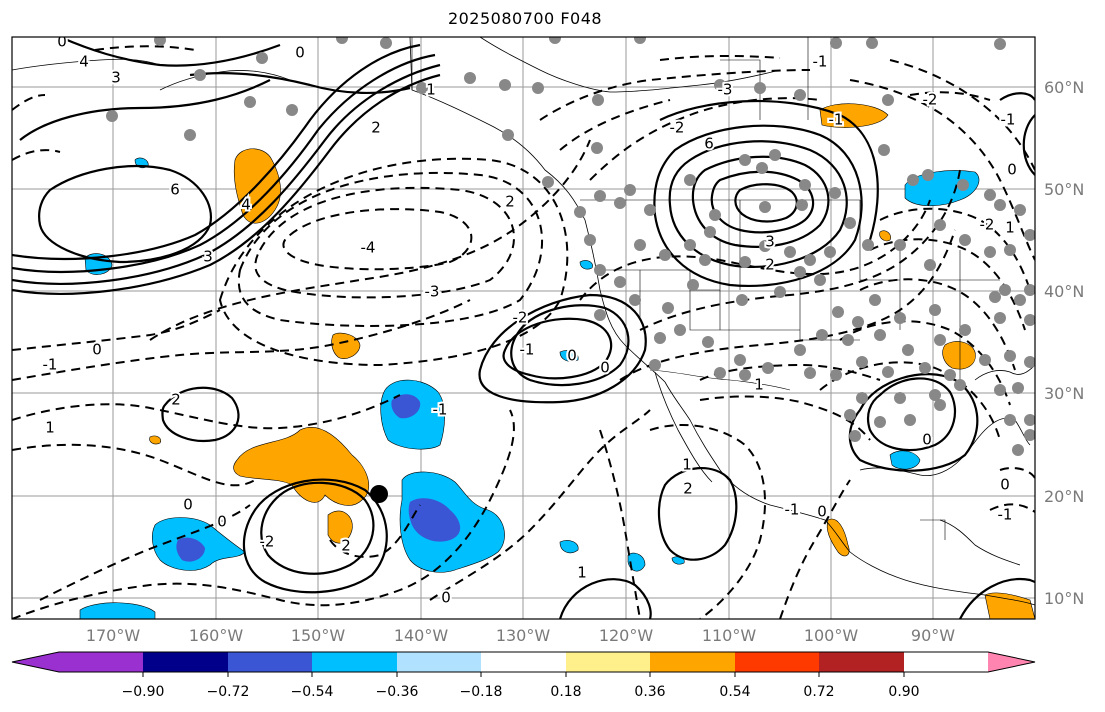 The width and height of the screenshot is (1105, 712). Describe the element at coordinates (175, 190) in the screenshot. I see `contour-label: 6` at that location.